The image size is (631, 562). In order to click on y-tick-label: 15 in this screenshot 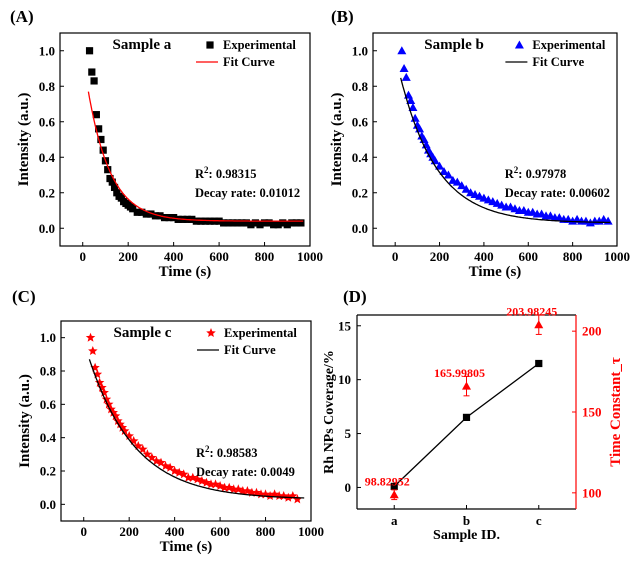, I will do `click(345, 325)`.